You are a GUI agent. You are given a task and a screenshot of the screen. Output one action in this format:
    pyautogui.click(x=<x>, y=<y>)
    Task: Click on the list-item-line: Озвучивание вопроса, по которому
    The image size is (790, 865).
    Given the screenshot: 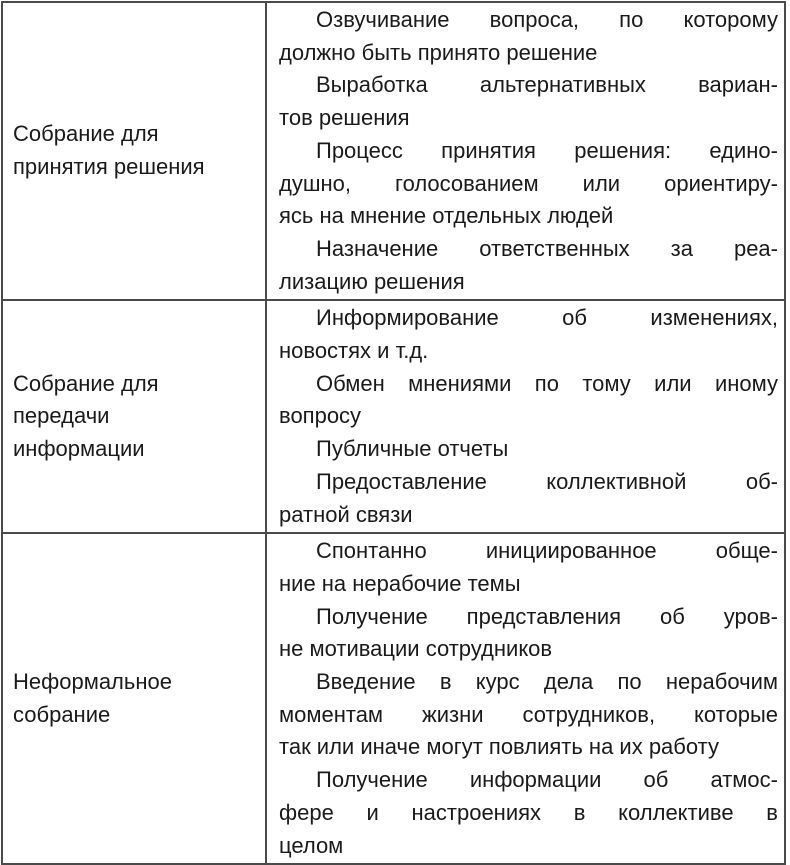 What is the action you would take?
    pyautogui.click(x=547, y=19)
    